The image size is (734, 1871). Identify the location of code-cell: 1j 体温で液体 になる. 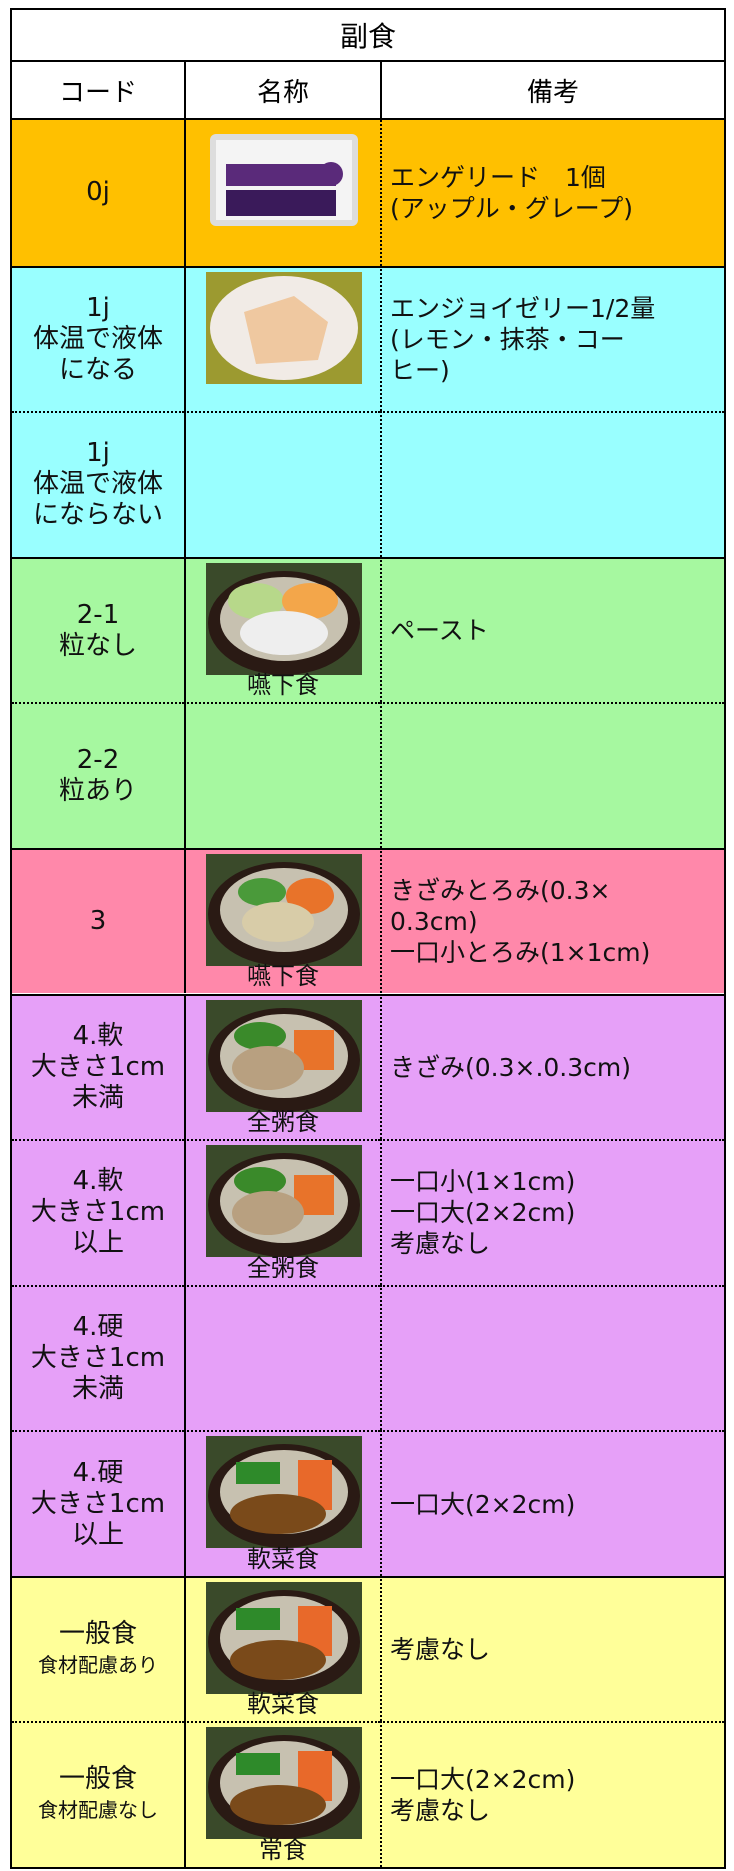
(98, 338).